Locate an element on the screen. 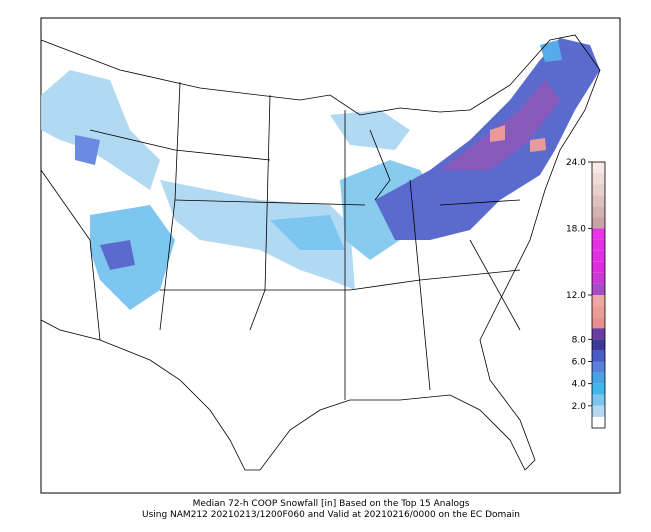 This screenshot has width=651, height=532. colorbar-tick-label: 4.0 is located at coordinates (579, 385).